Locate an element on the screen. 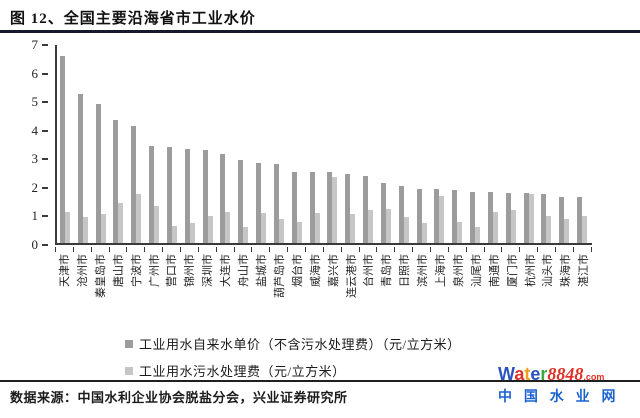  y-axis-tick-mark is located at coordinates (45, 130).